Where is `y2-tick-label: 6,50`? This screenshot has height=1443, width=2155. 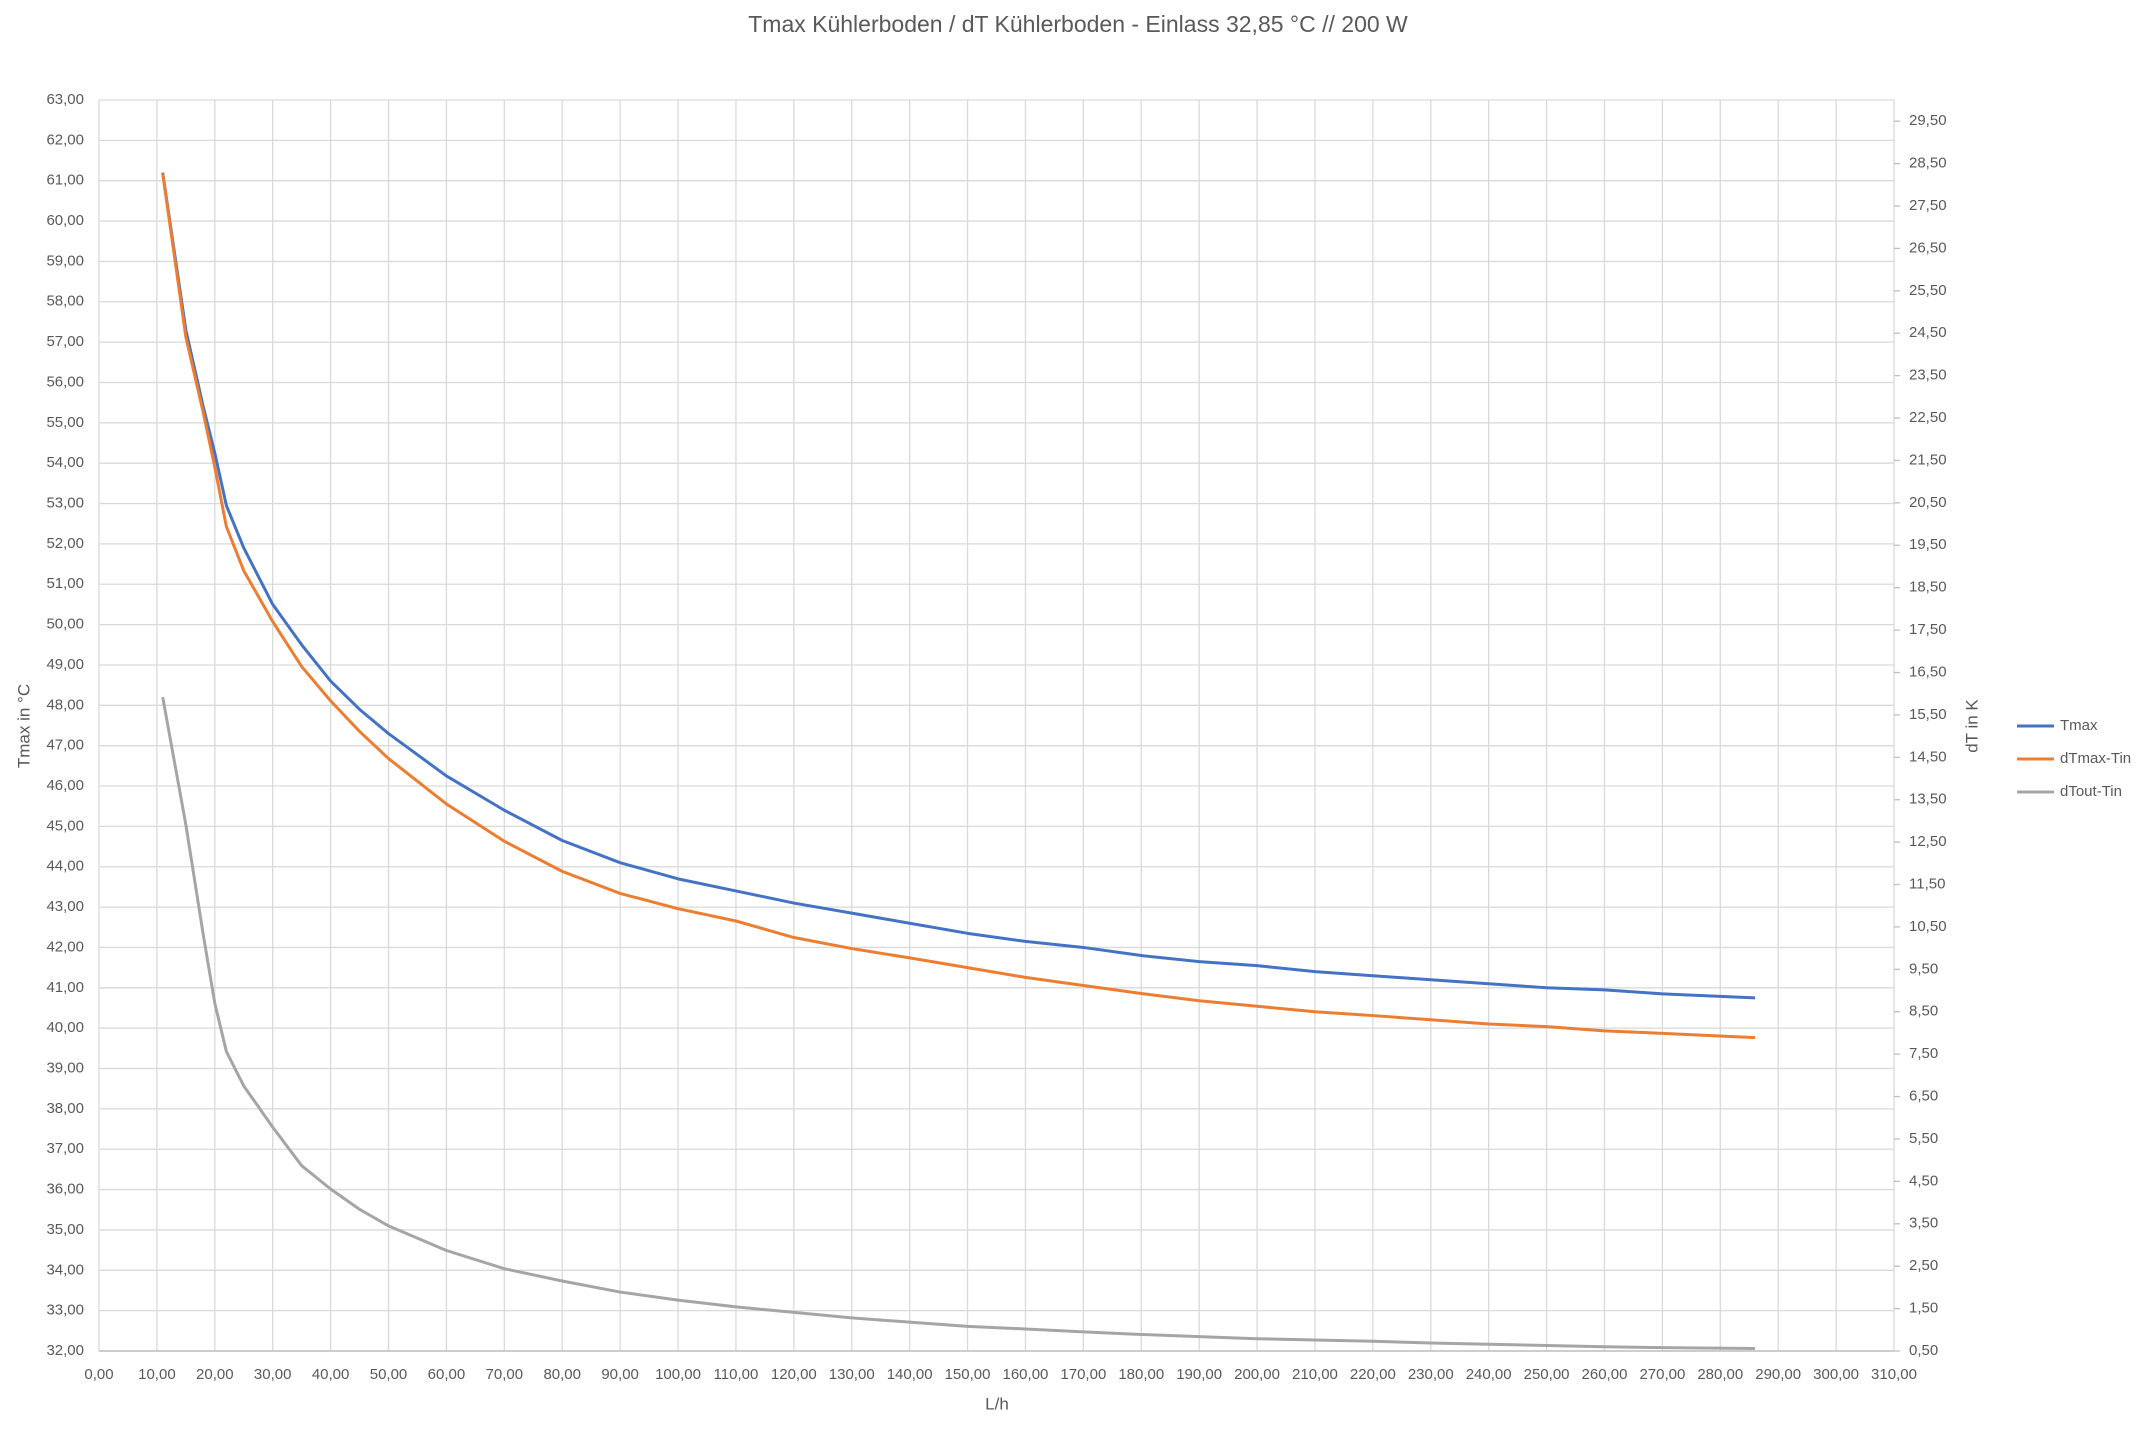
y2-tick-label: 6,50 is located at coordinates (1923, 1096).